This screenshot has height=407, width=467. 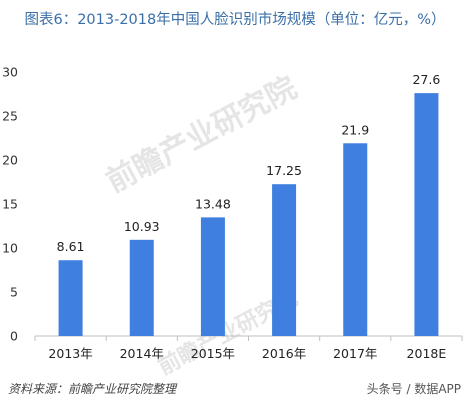 What do you see at coordinates (10, 204) in the screenshot?
I see `y-tick-label: 15` at bounding box center [10, 204].